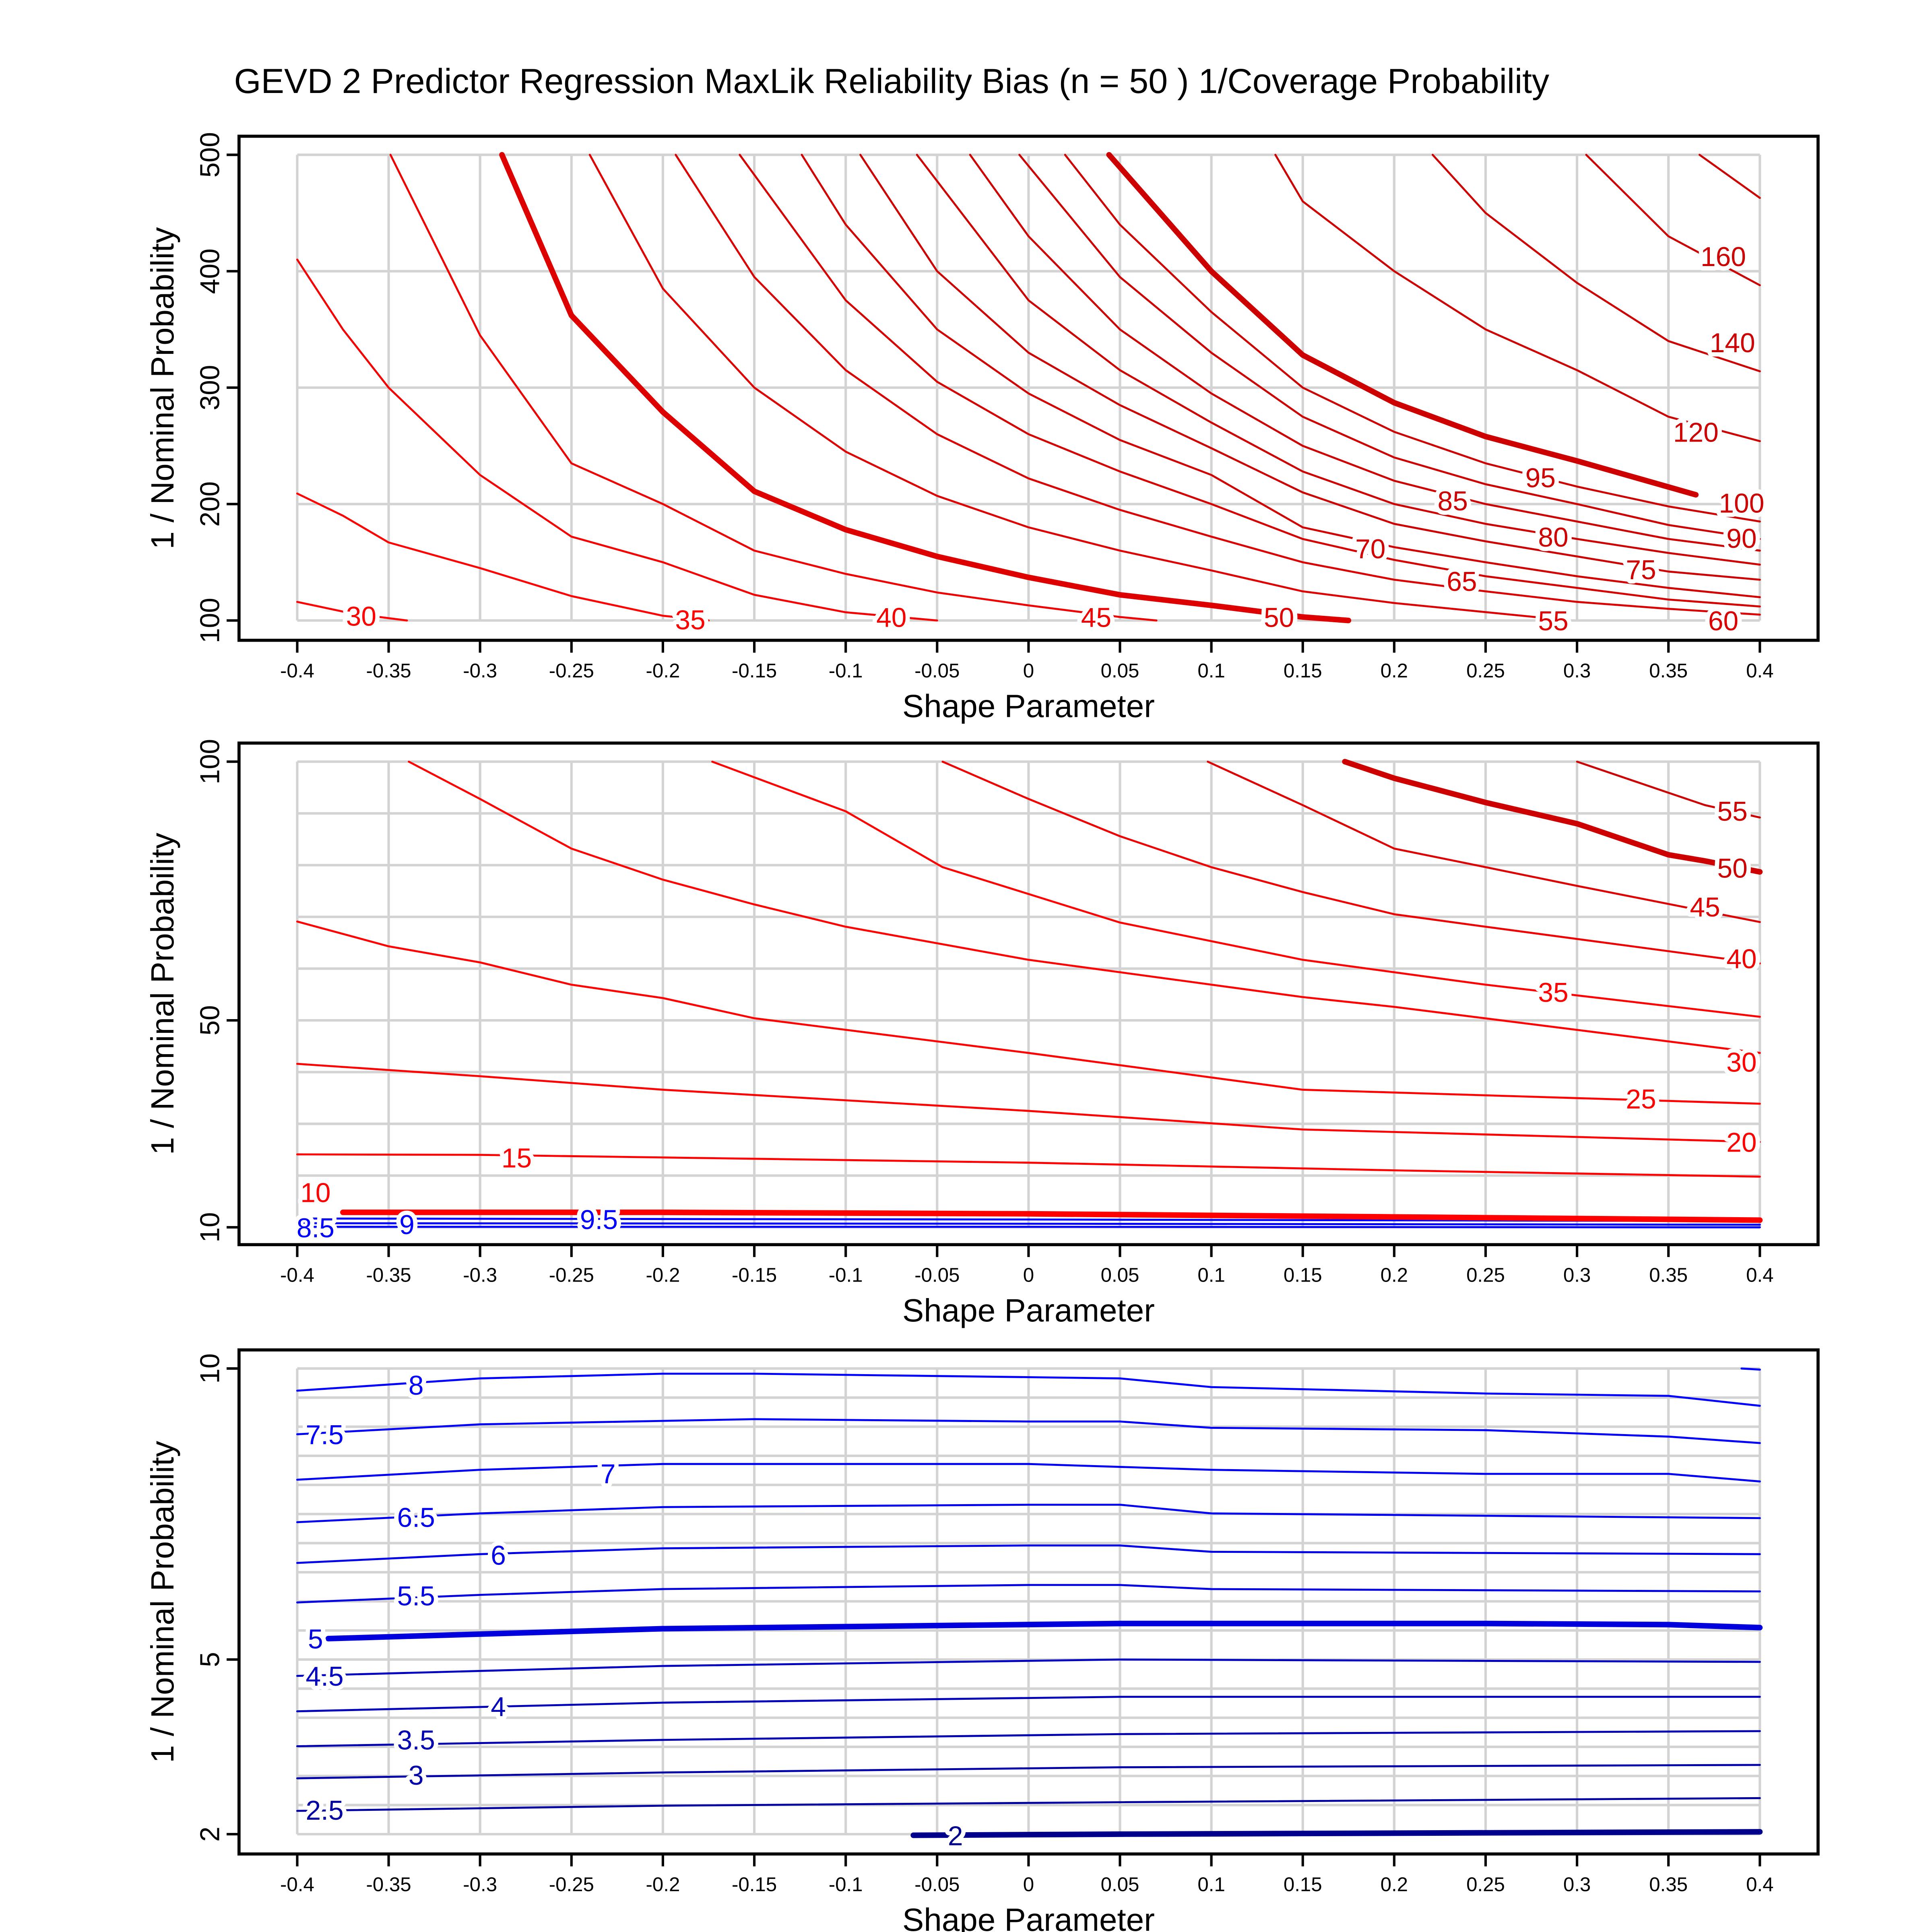  I want to click on contour-label-4.5: 4.5, so click(325, 1677).